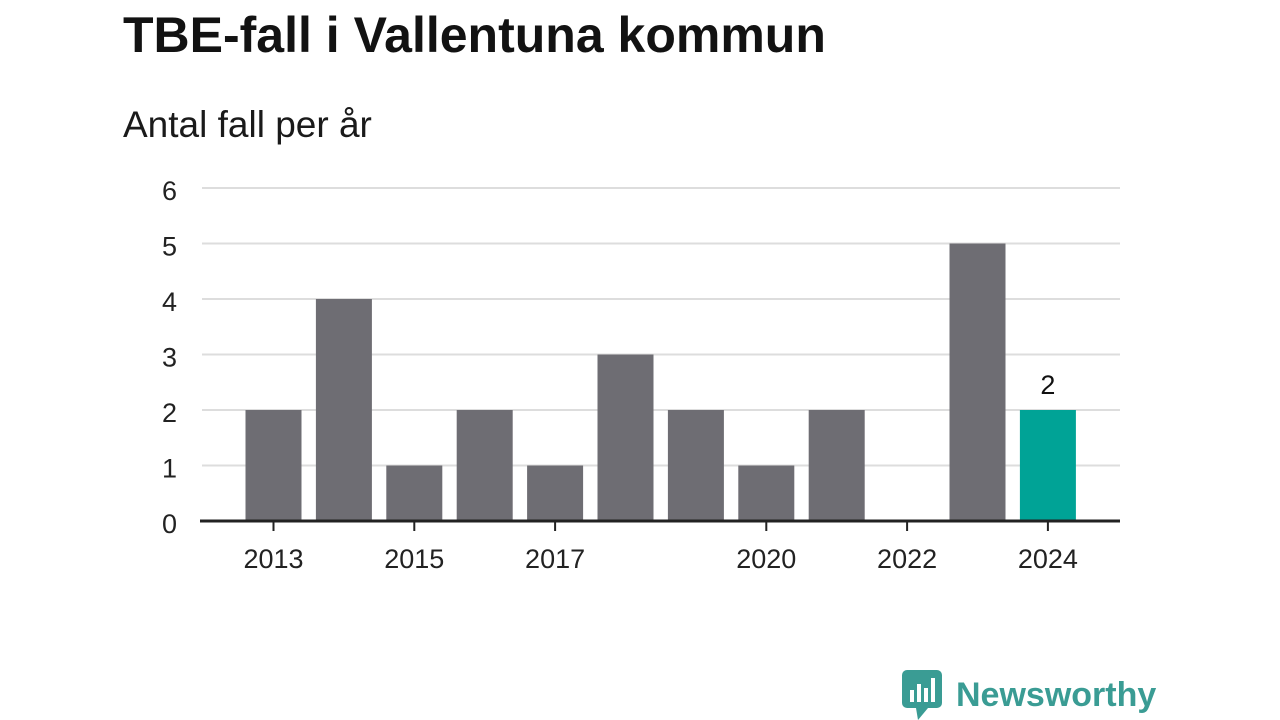 This screenshot has height=720, width=1280. Describe the element at coordinates (343, 410) in the screenshot. I see `bar-2014` at that location.